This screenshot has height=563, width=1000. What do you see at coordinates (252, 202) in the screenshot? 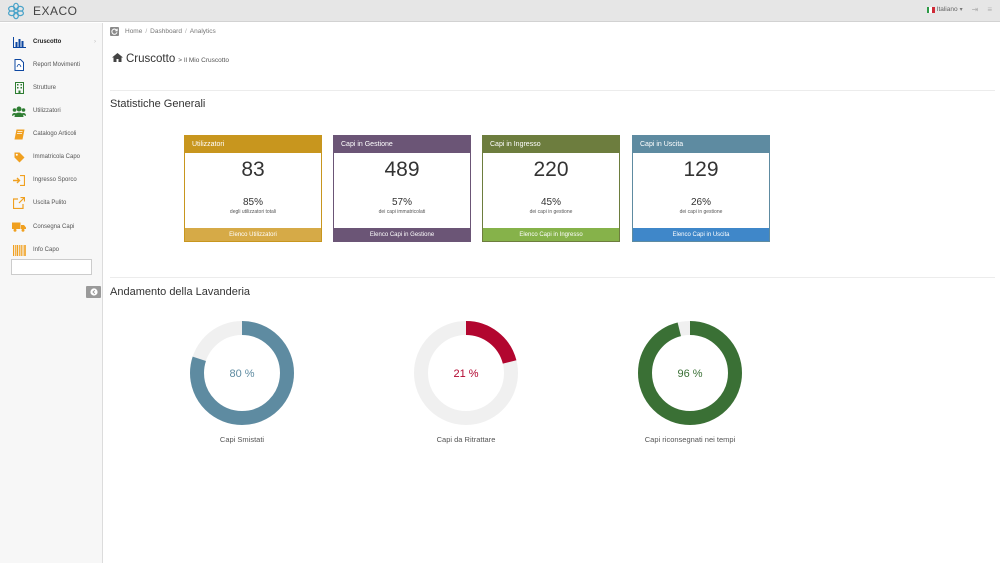
I see `stat-card-percent: 85%` at bounding box center [252, 202].